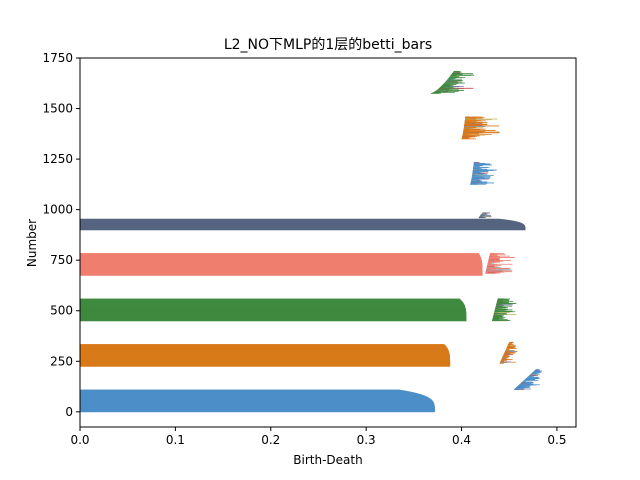 The width and height of the screenshot is (640, 480). Describe the element at coordinates (69, 412) in the screenshot. I see `y-tick-label: 0` at that location.